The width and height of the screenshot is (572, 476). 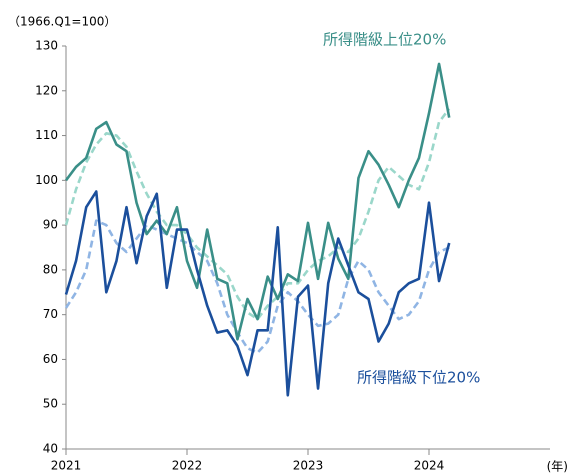 I want to click on x-axis-label: (年), so click(x=557, y=467).